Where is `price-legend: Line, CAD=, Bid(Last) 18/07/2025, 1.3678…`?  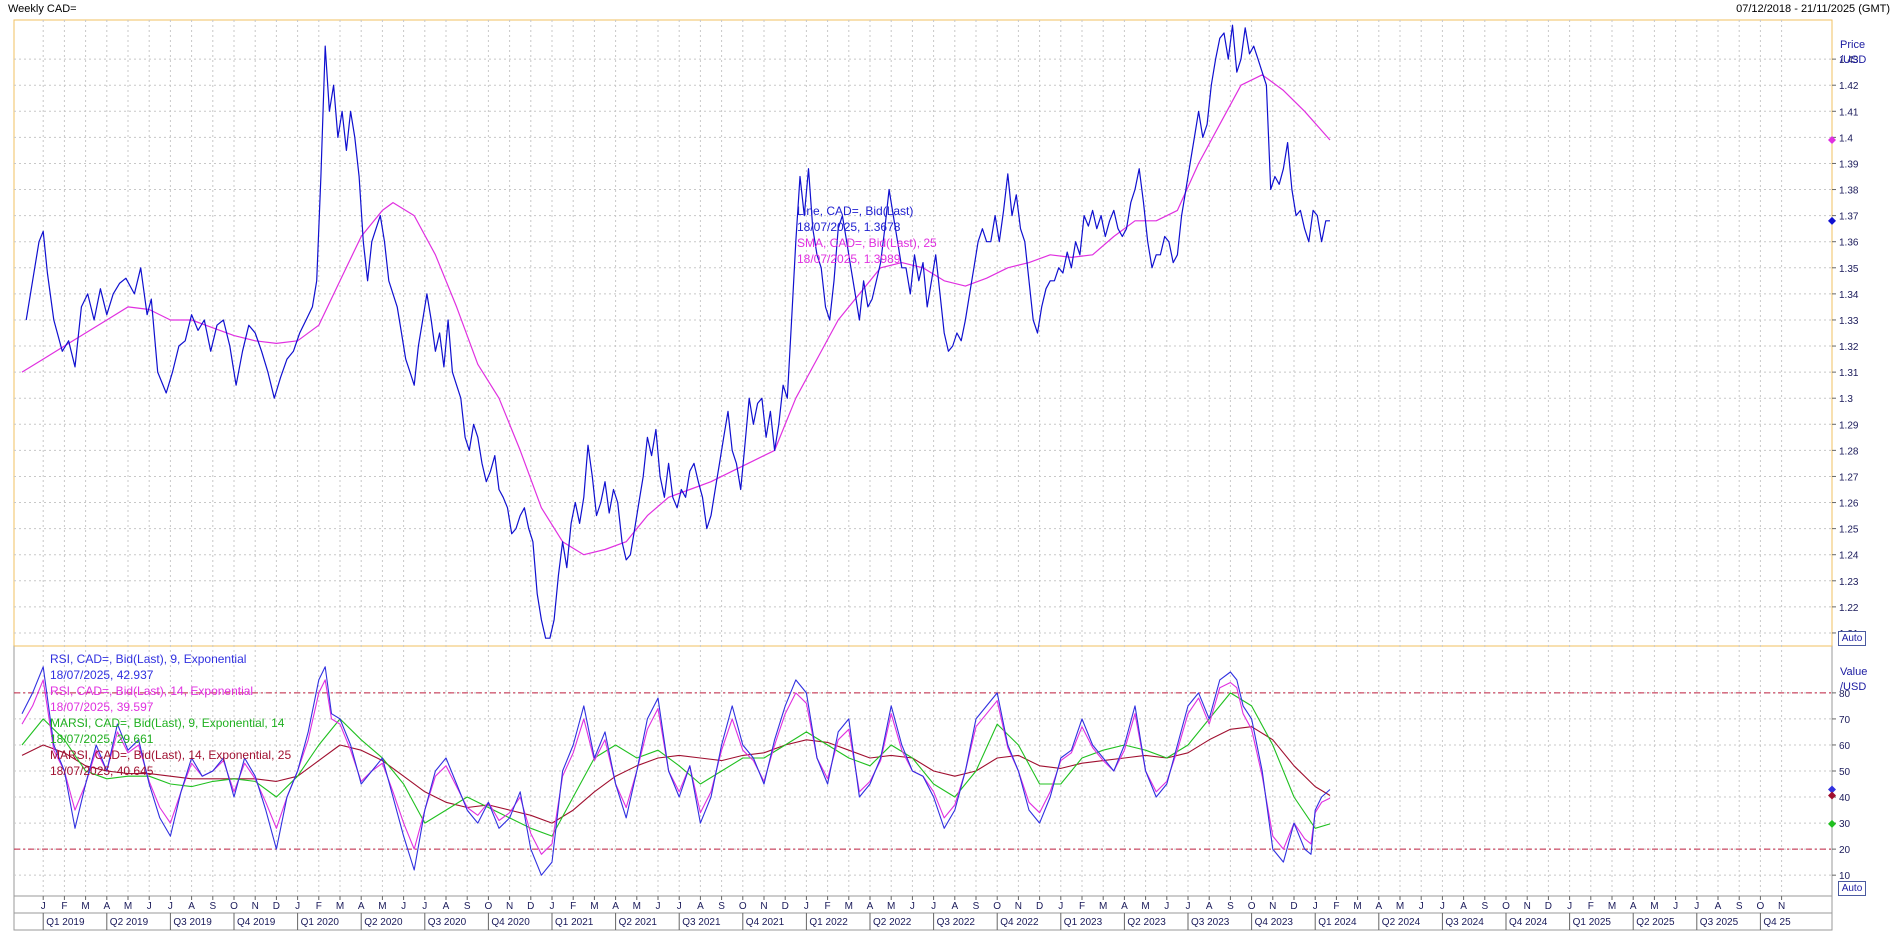
price-legend: Line, CAD=, Bid(Last) 18/07/2025, 1.3678… is located at coordinates (867, 235).